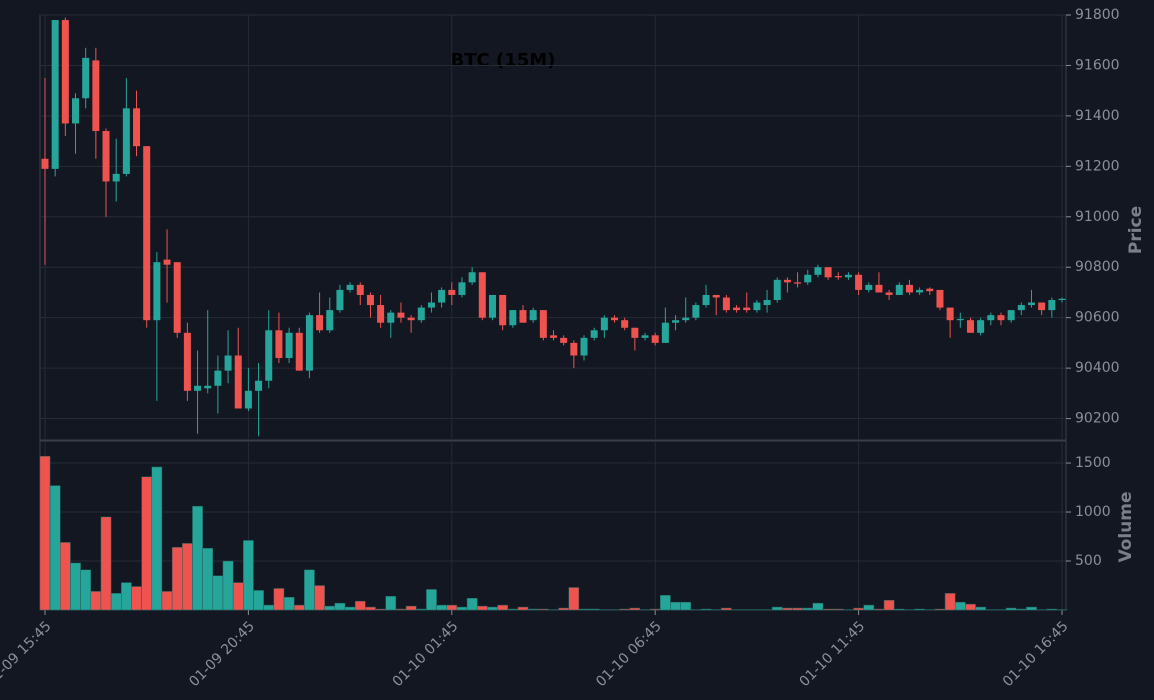  What do you see at coordinates (1097, 267) in the screenshot?
I see `y-tick-label: 90800` at bounding box center [1097, 267].